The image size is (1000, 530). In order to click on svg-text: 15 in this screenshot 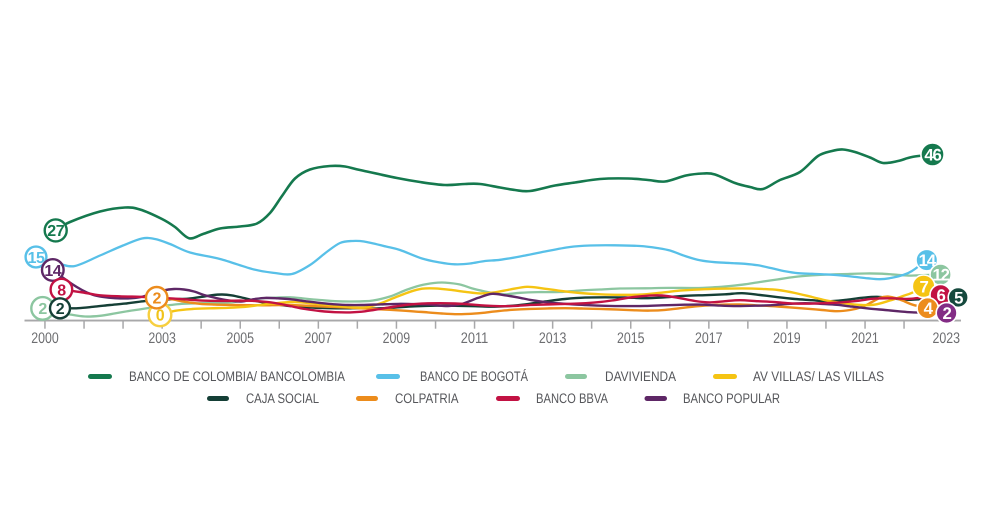, I will do `click(36, 258)`.